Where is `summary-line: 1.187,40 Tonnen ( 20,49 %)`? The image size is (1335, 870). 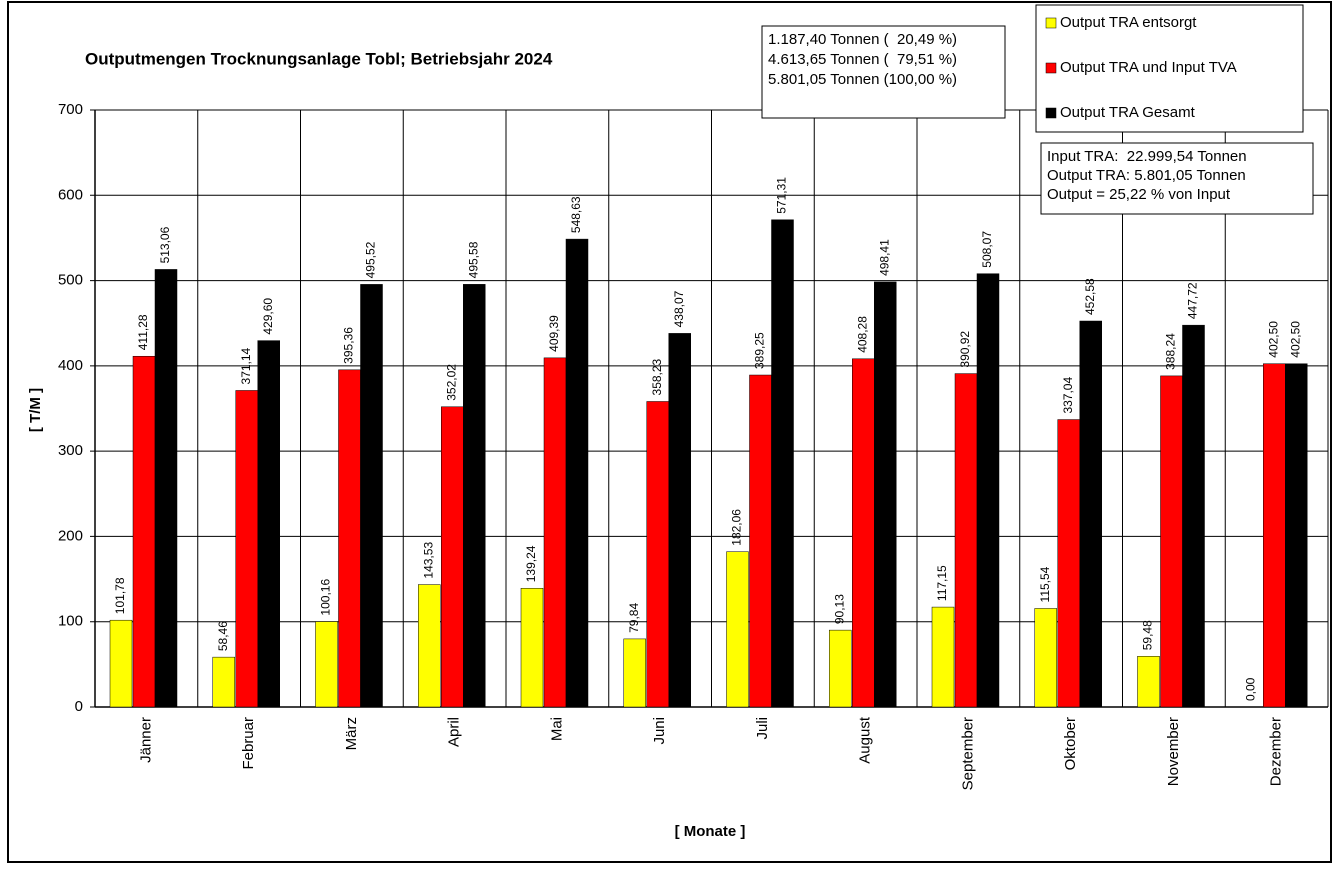 summary-line: 1.187,40 Tonnen ( 20,49 %) is located at coordinates (862, 39).